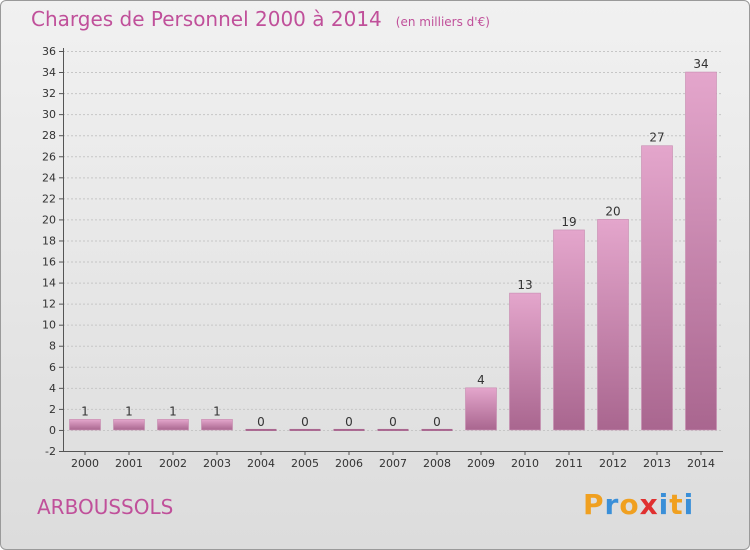  Describe the element at coordinates (349, 463) in the screenshot. I see `x-tick-label: 2006` at that location.